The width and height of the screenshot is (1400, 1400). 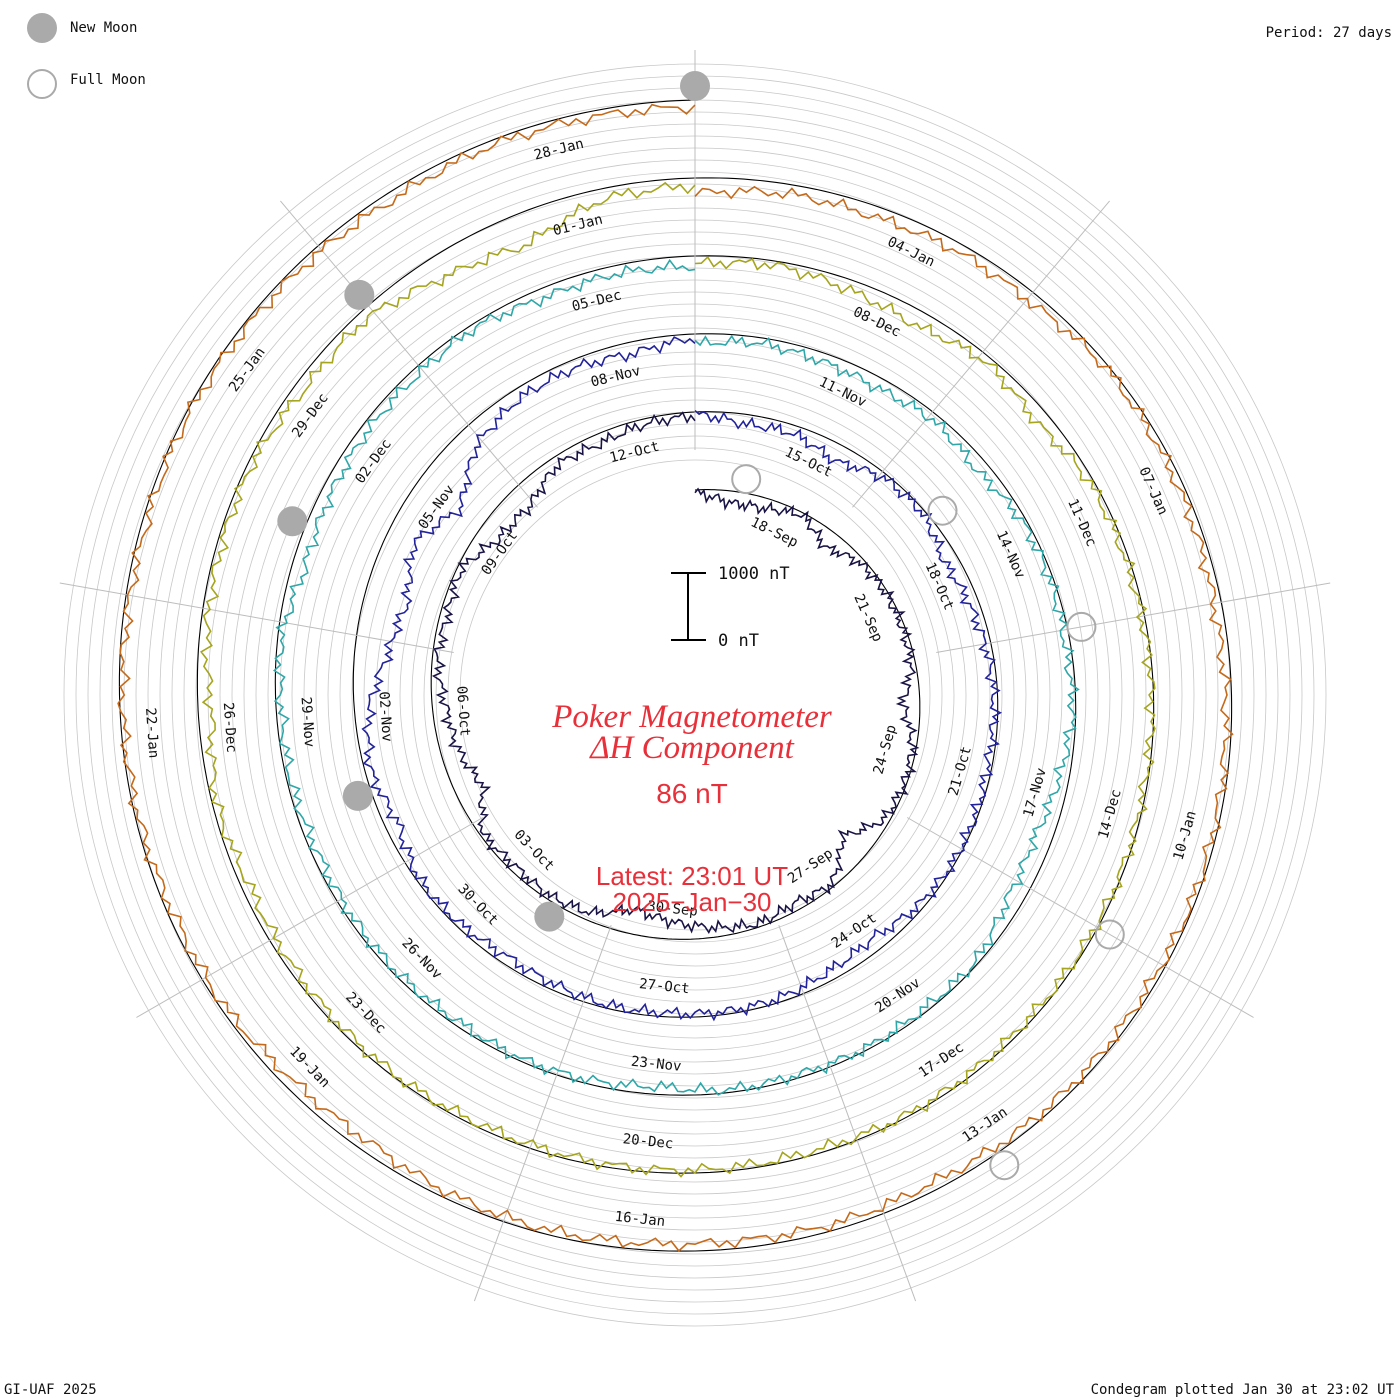 What do you see at coordinates (50, 1390) in the screenshot?
I see `footer-credit: GI-UAF 2025` at bounding box center [50, 1390].